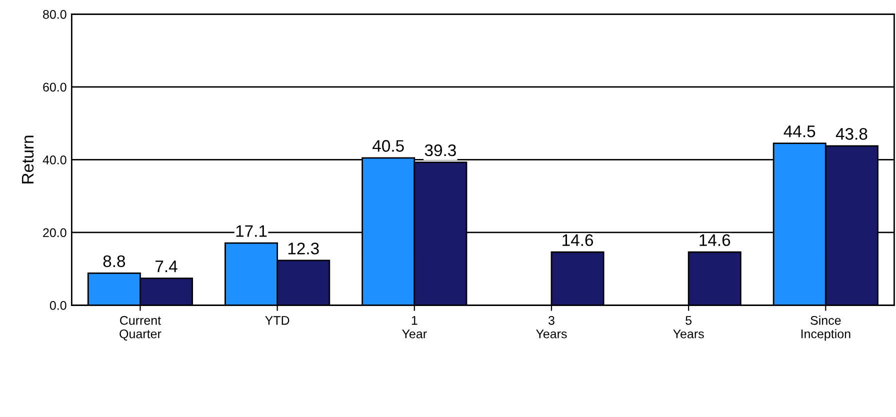 This screenshot has width=896, height=417. What do you see at coordinates (141, 328) in the screenshot?
I see `x-tick-label: Current Quarter` at bounding box center [141, 328].